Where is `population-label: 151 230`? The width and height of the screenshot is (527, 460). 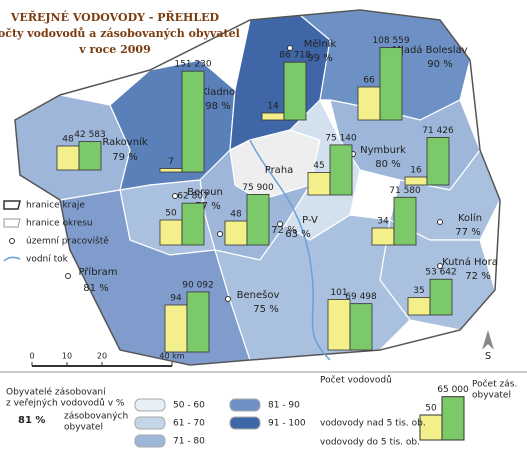 population-label: 151 230 is located at coordinates (192, 65).